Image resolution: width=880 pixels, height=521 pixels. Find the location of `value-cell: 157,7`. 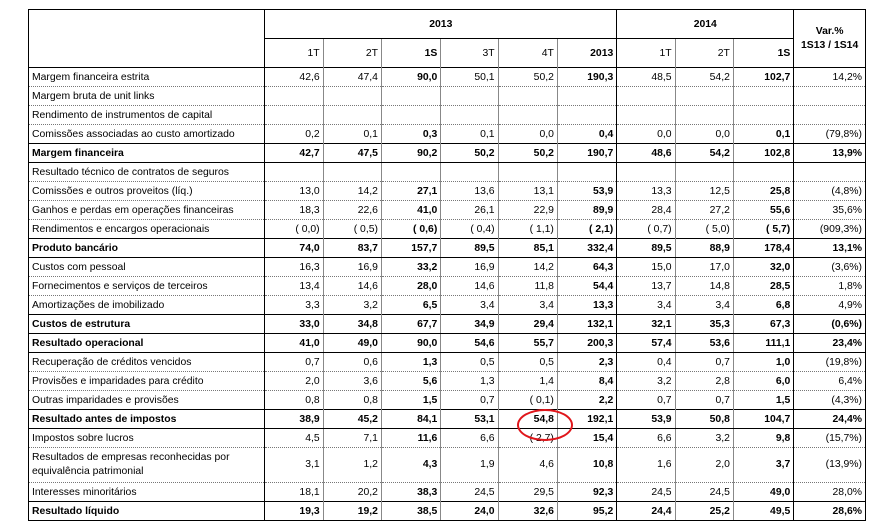

value-cell: 157,7 is located at coordinates (410, 248).